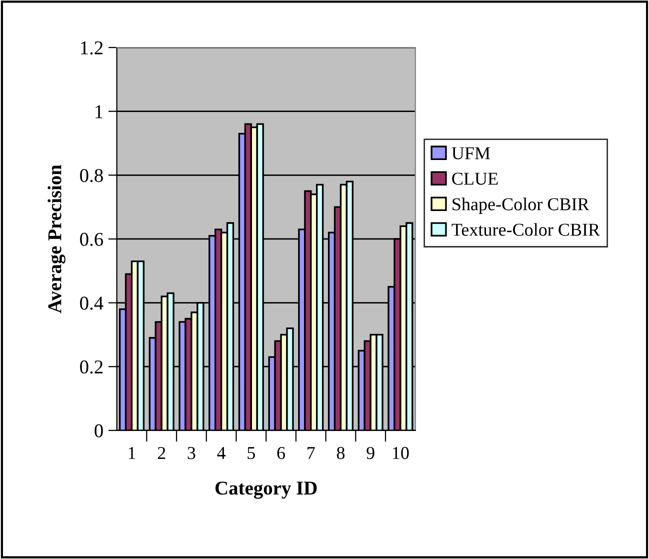  Describe the element at coordinates (98, 431) in the screenshot. I see `y-tick-label: 0` at that location.